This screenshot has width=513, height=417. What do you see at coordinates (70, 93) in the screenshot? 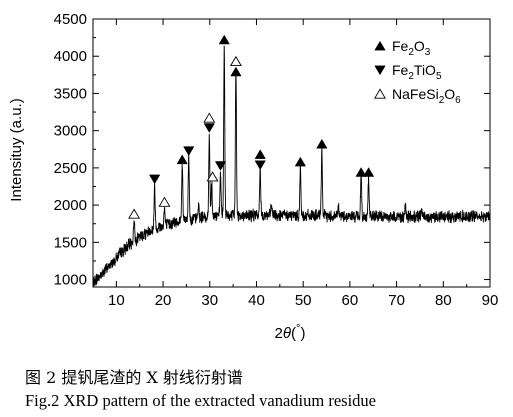
I see `y-tick-label: 3500` at bounding box center [70, 93].